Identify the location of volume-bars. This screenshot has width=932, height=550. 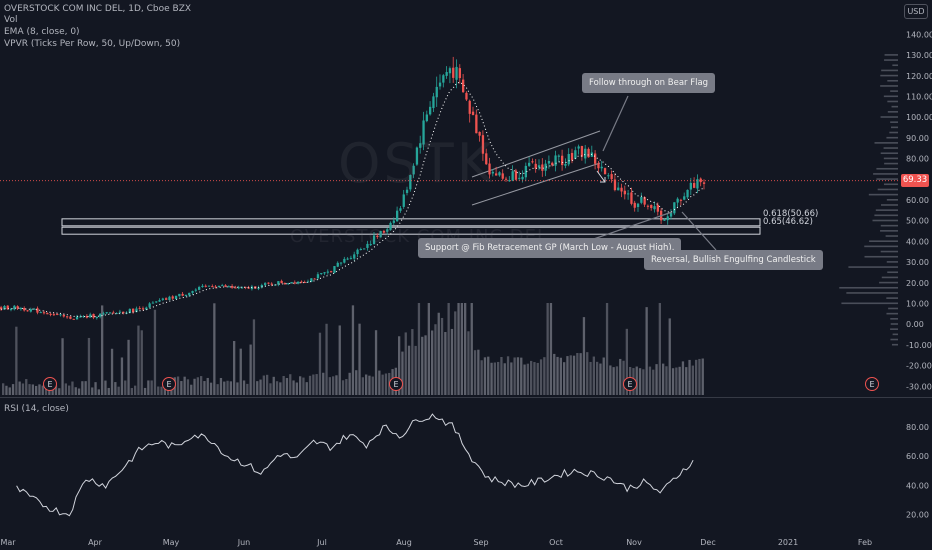
(353, 349).